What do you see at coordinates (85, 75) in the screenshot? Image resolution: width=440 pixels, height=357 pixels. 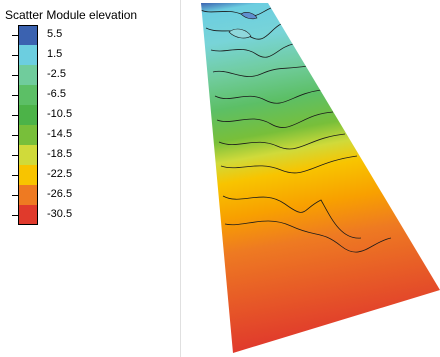 I see `legend-entry: -2.5` at bounding box center [85, 75].